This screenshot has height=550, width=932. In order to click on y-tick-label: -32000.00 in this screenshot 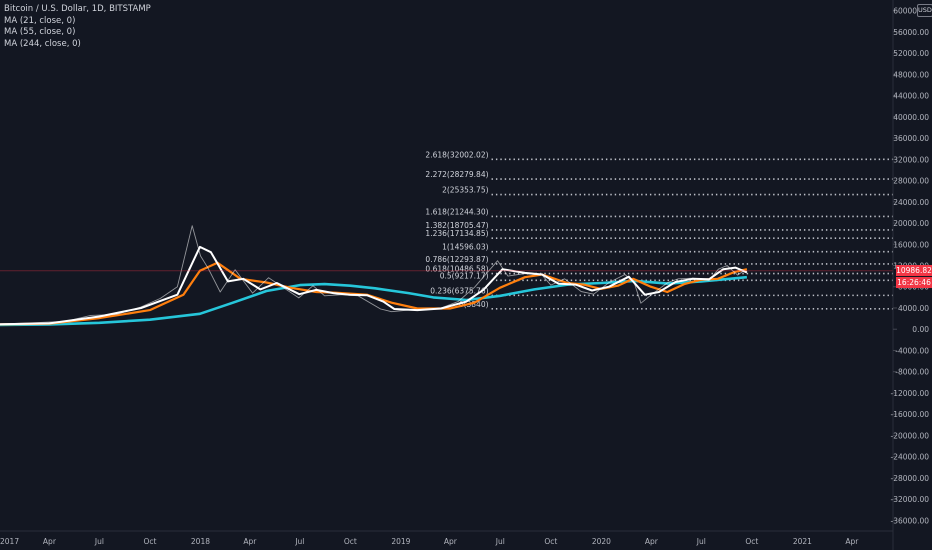, I will do `click(910, 499)`.